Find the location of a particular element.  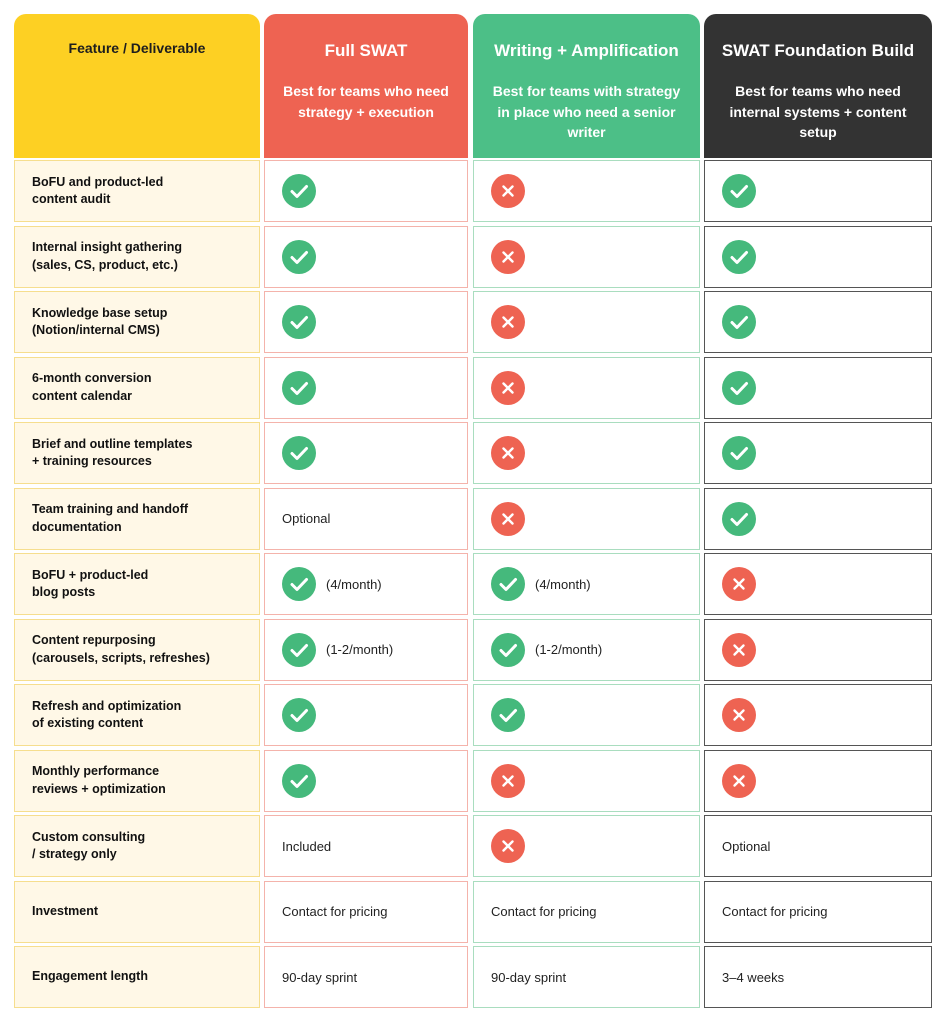

header-cell: Feature / Deliverable is located at coordinates (137, 86).